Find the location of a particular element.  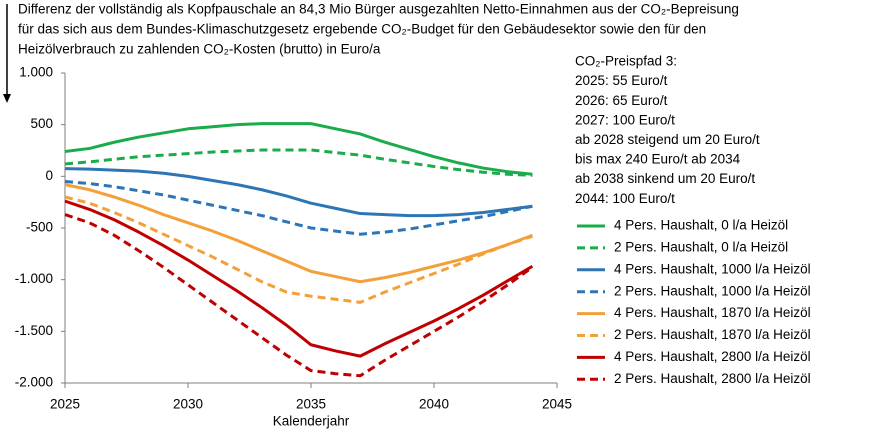

legend-label: 2 Pers. Haushalt, 2800 l/a Heizöl is located at coordinates (712, 378).